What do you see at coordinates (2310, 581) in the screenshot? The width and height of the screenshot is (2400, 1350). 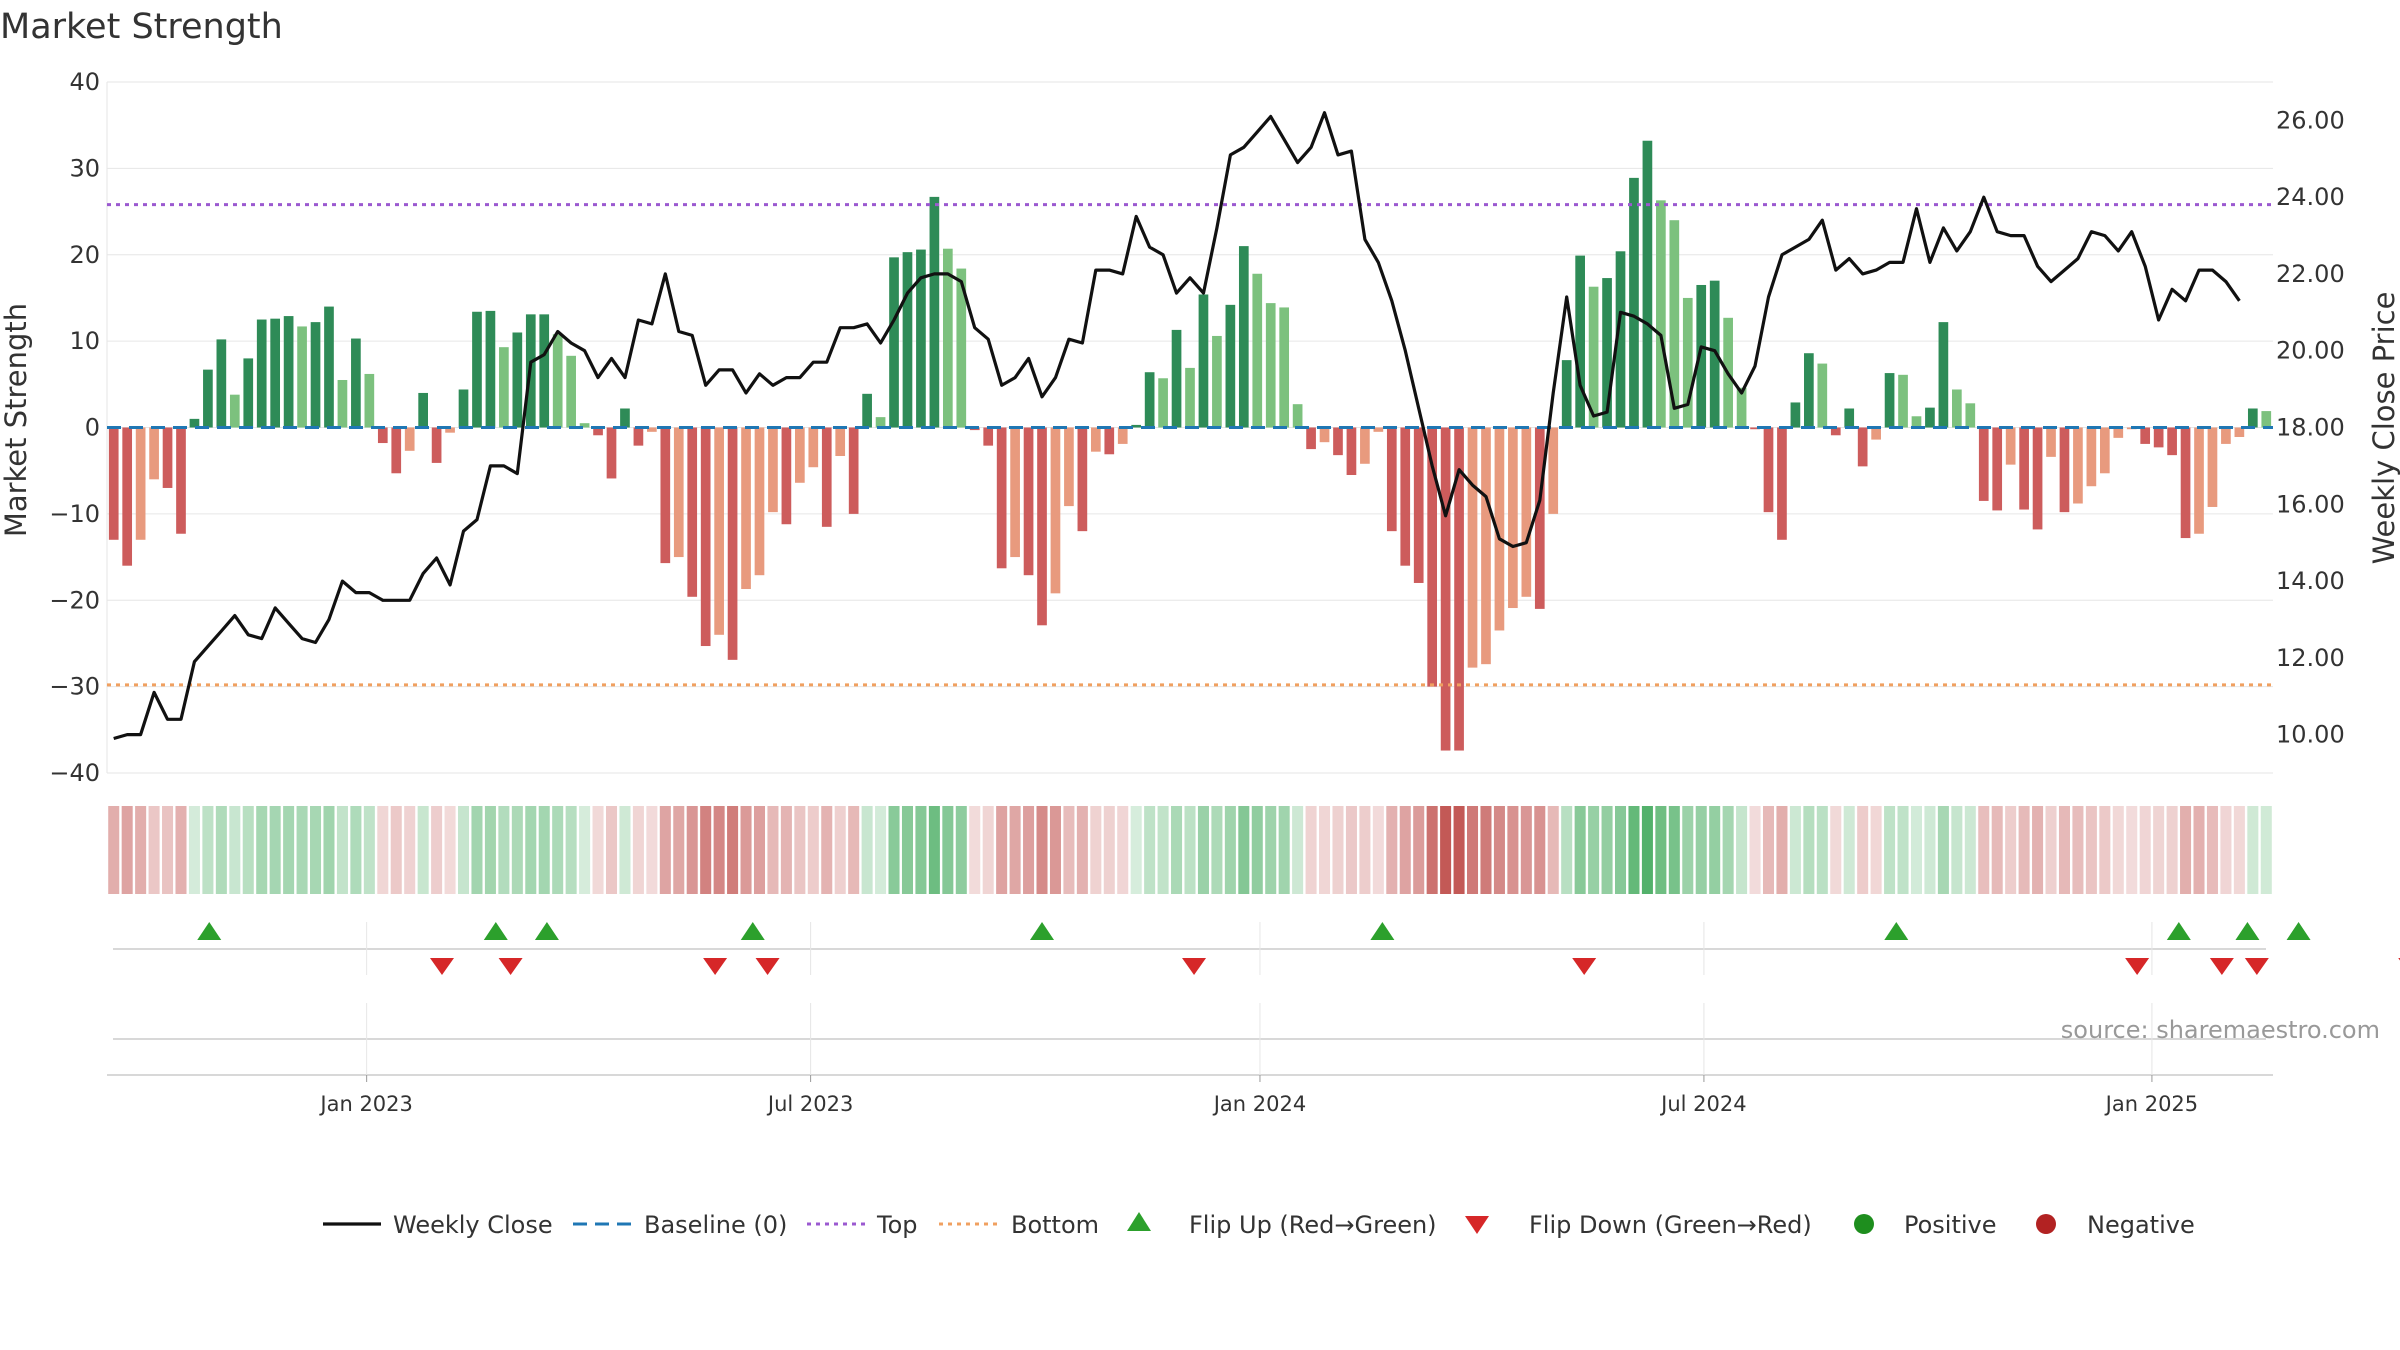 I see `y2-tick-label: 14.00` at bounding box center [2310, 581].